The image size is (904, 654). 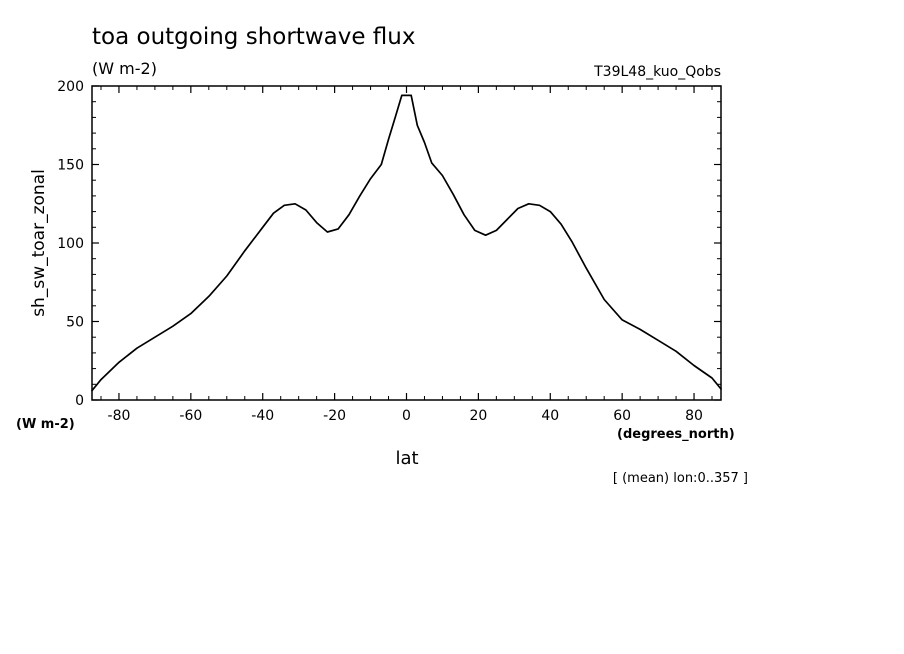 I want to click on y-tick-labels: 0 50 100 150 200, so click(x=70, y=244).